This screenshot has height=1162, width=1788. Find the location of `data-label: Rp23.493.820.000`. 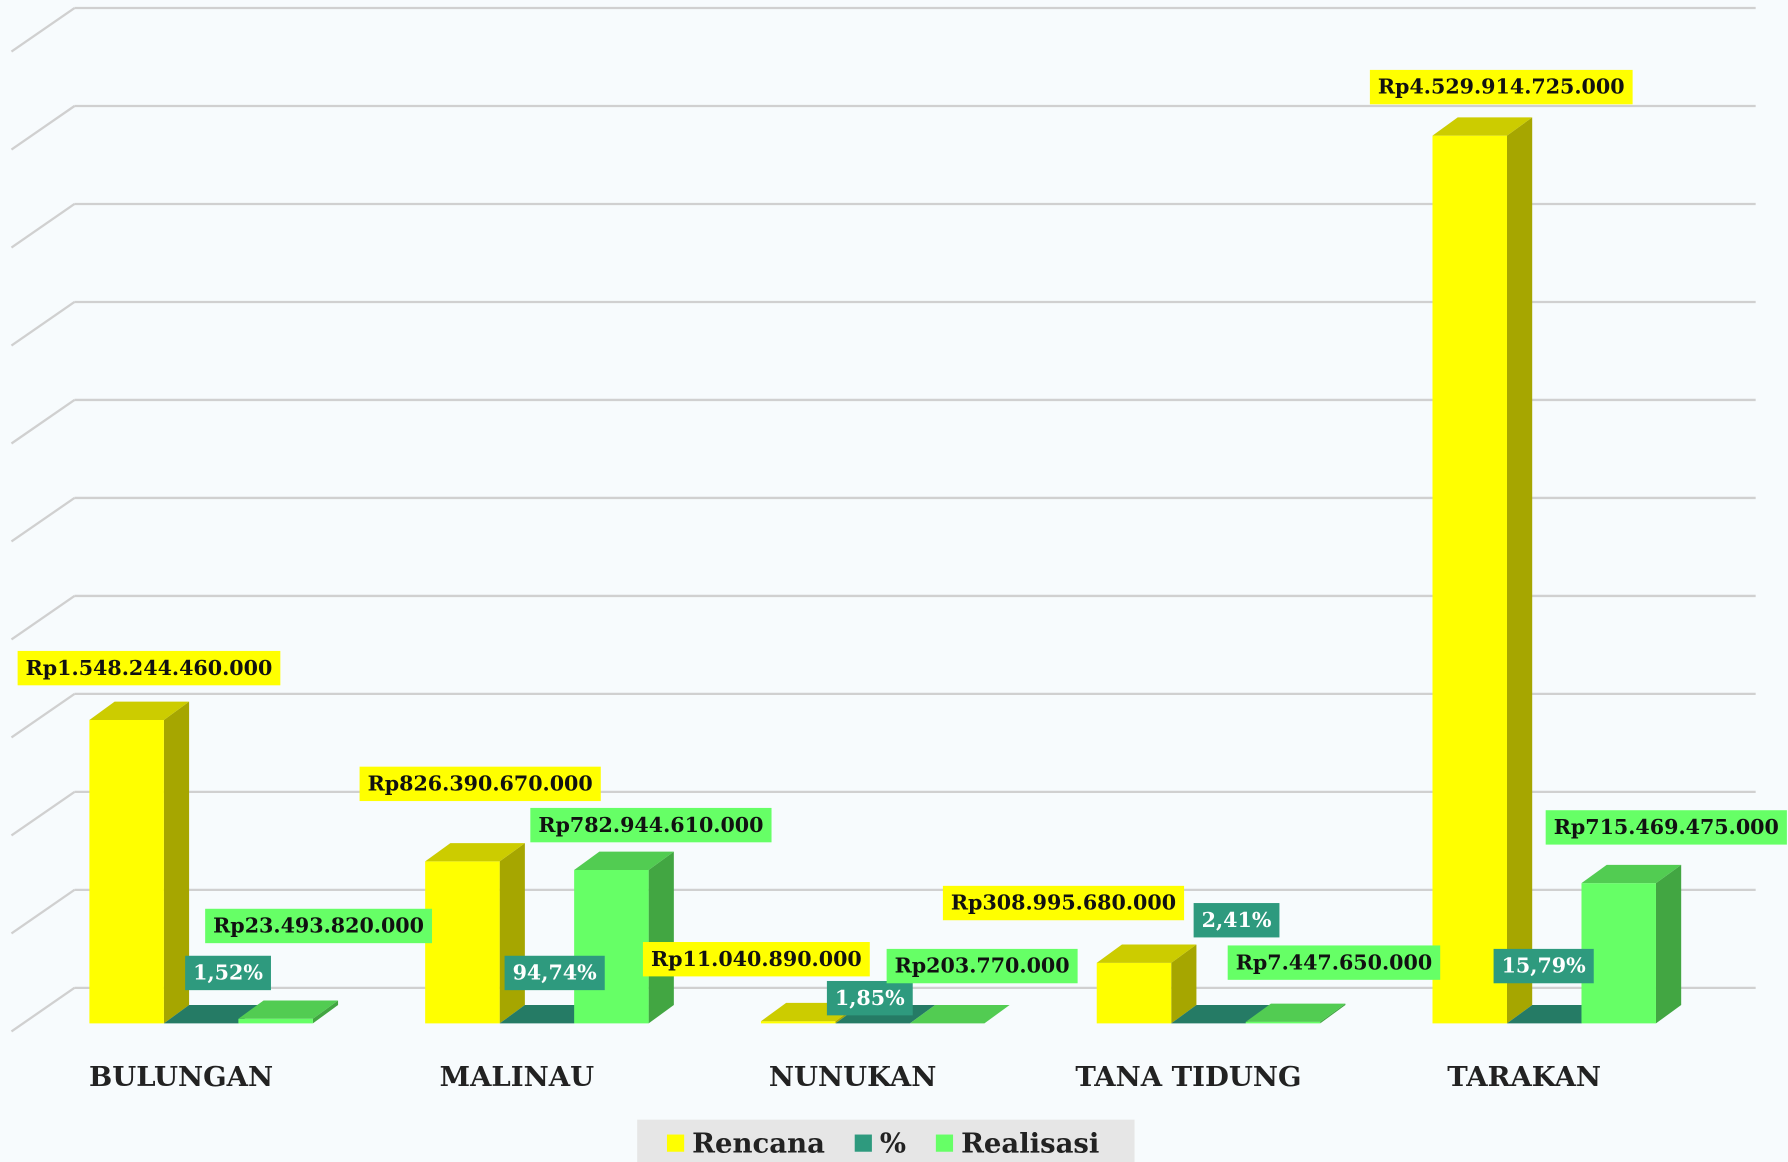

data-label: Rp23.493.820.000 is located at coordinates (318, 926).